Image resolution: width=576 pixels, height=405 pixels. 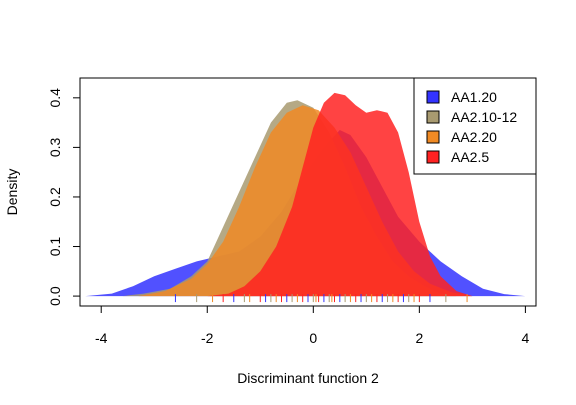 I want to click on y-tick-label: 0.0, so click(x=55, y=296).